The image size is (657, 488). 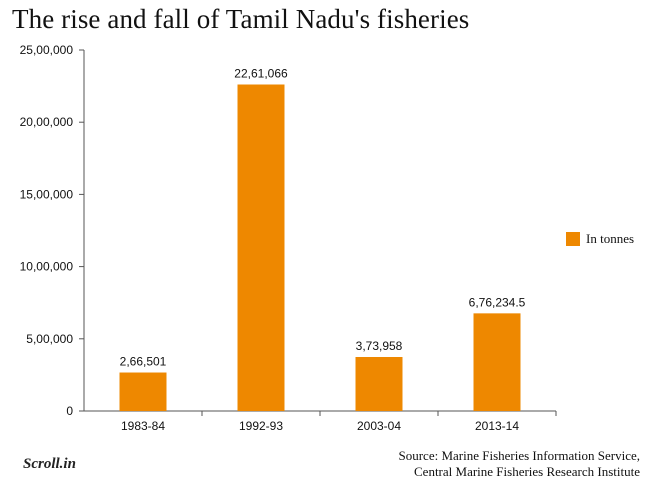 What do you see at coordinates (49, 339) in the screenshot?
I see `y-tick-label: 5,00,000` at bounding box center [49, 339].